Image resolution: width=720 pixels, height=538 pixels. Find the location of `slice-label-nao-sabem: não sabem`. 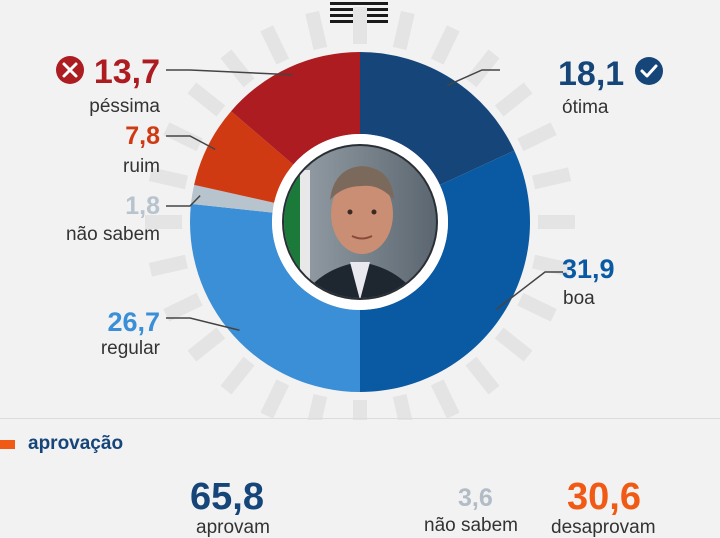

slice-label-nao-sabem: não sabem is located at coordinates (112, 234).